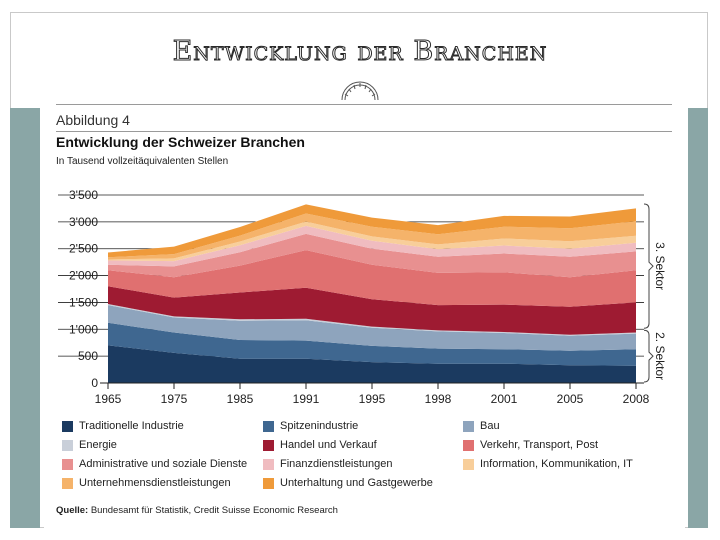  I want to click on legend-item: Traditionelle Industrie, so click(123, 426).